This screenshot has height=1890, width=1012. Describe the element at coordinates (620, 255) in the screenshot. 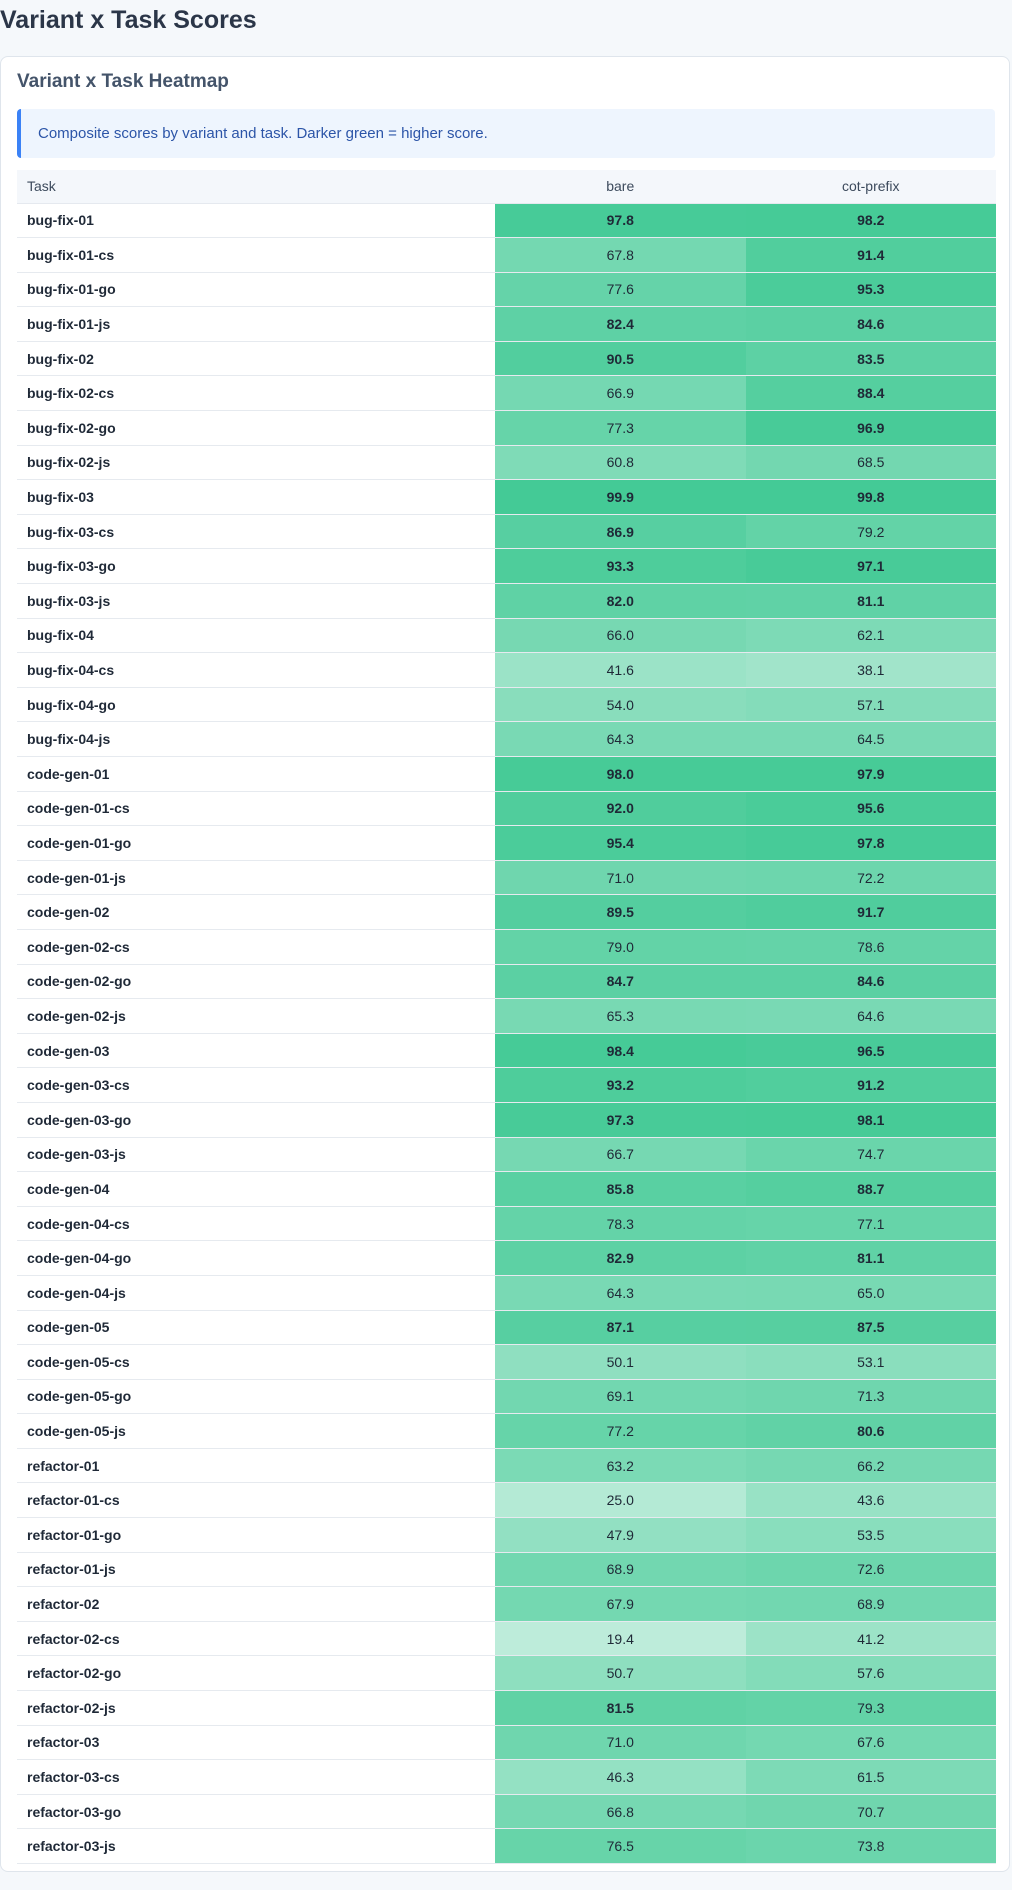

I see `score-cell-bare: 67.8` at that location.